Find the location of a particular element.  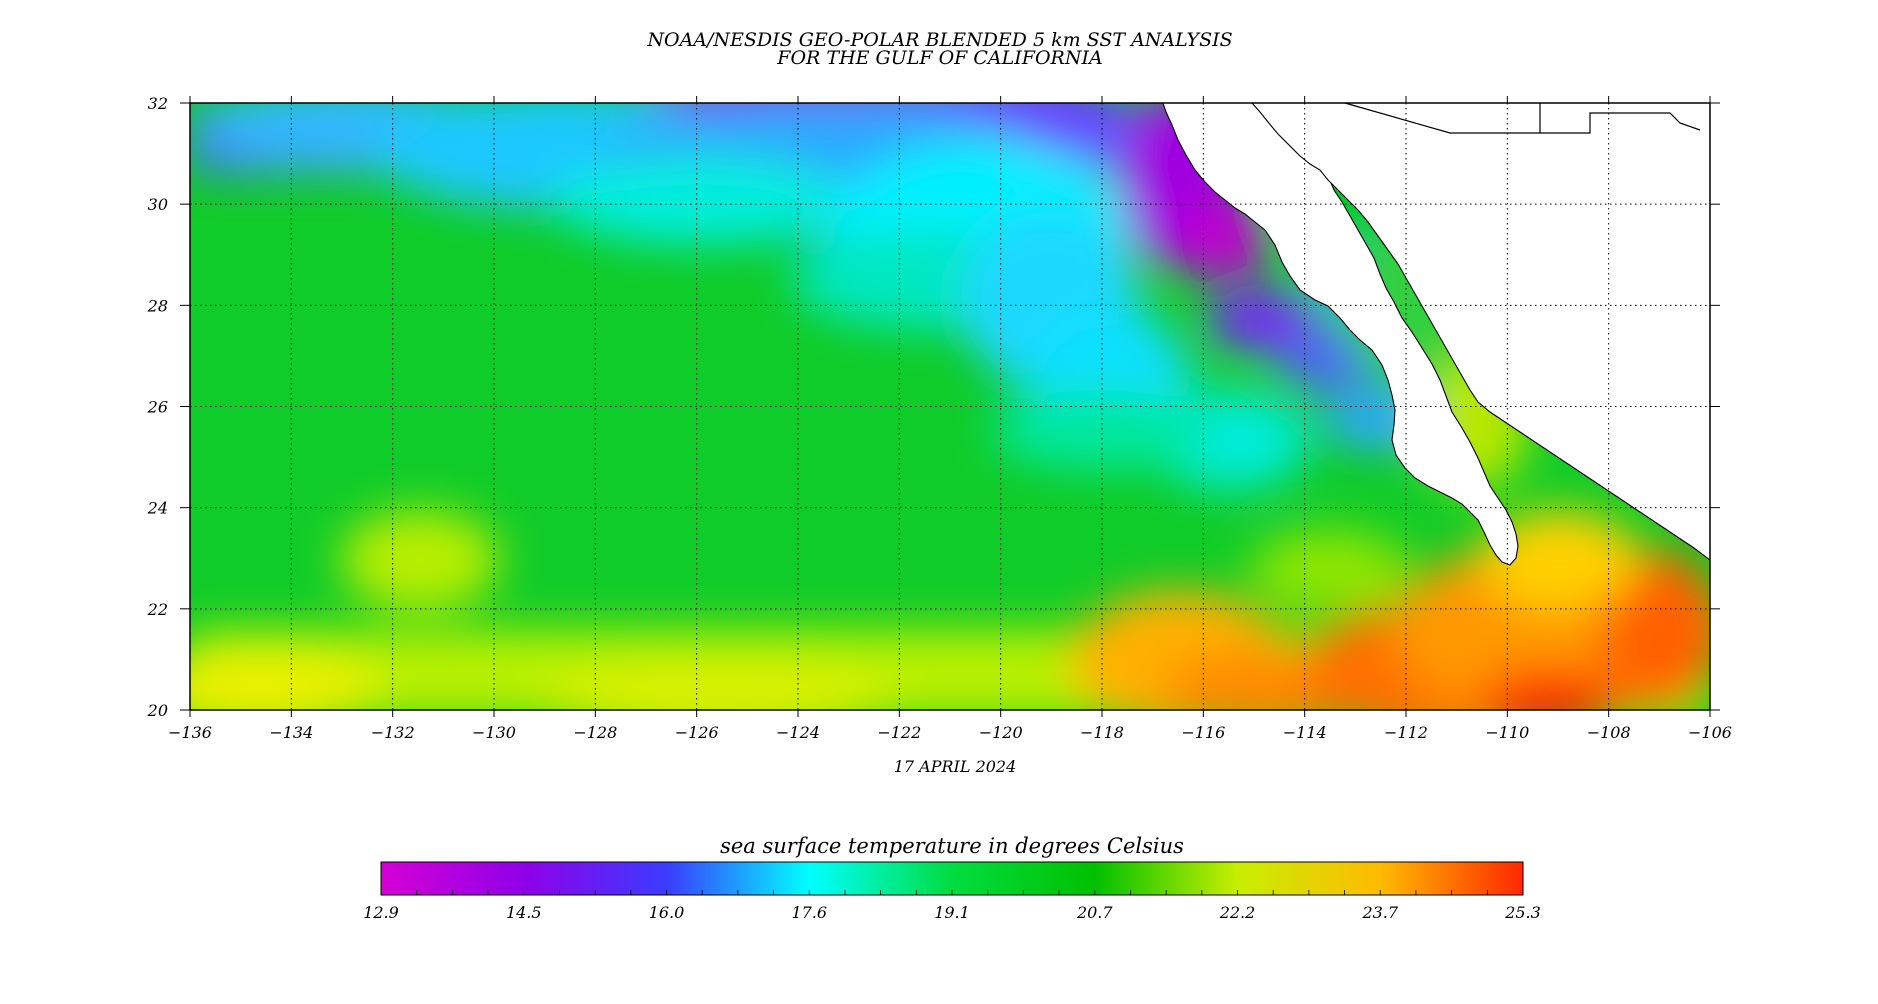

colorbar-tick-label: 12.9 is located at coordinates (381, 912).